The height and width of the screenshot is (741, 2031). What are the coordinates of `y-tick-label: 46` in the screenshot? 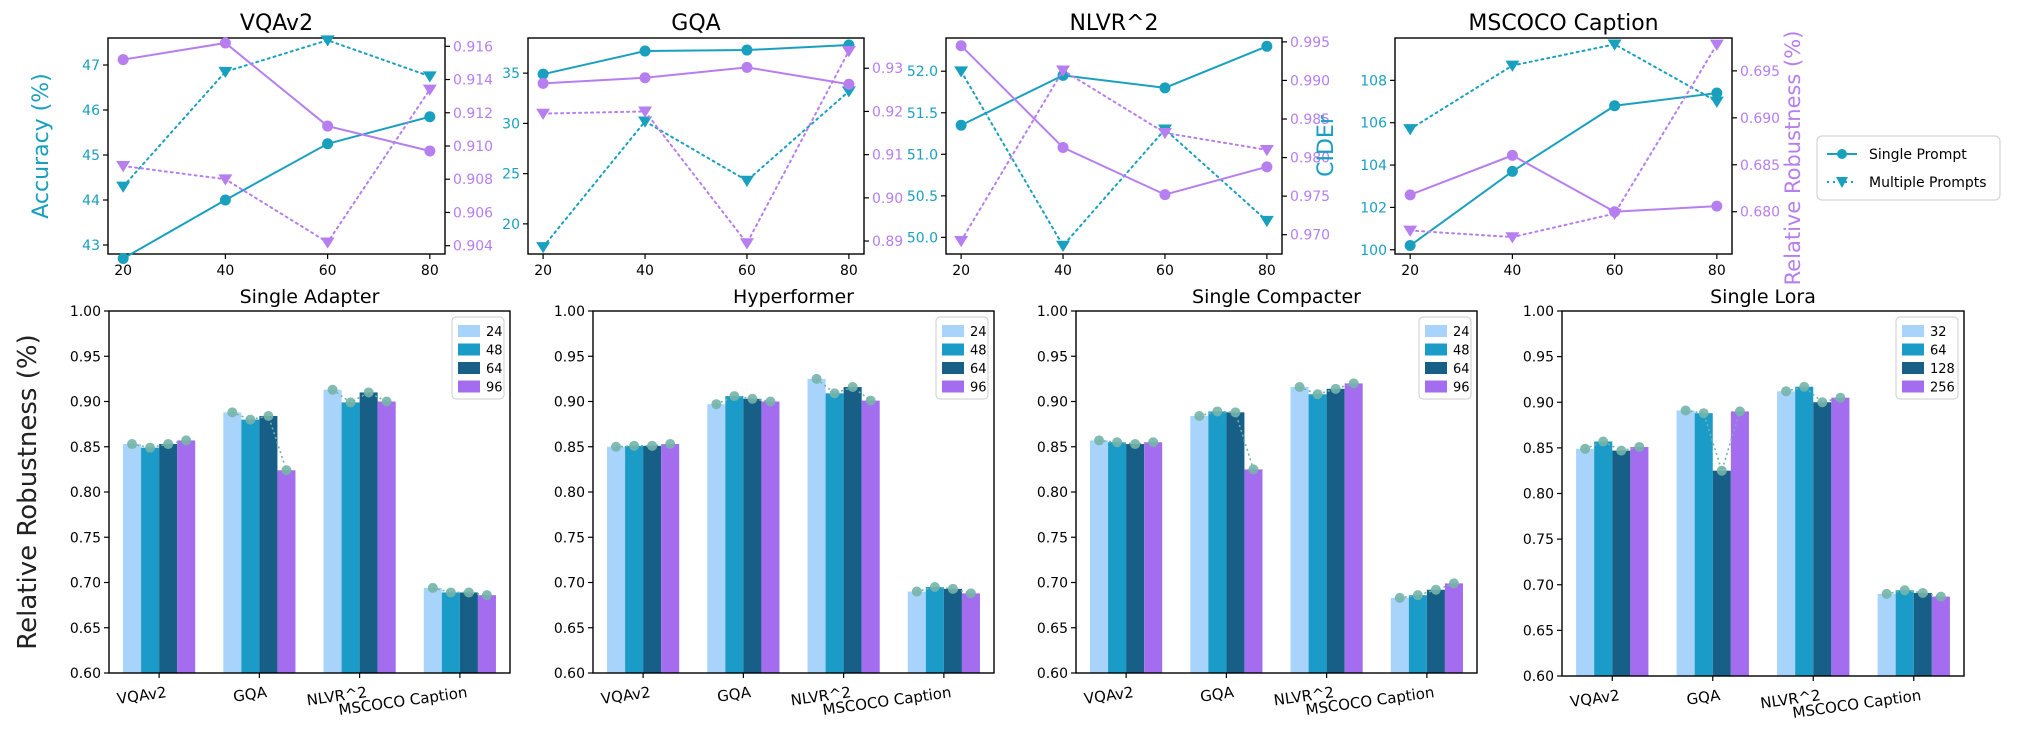 It's located at (91, 111).